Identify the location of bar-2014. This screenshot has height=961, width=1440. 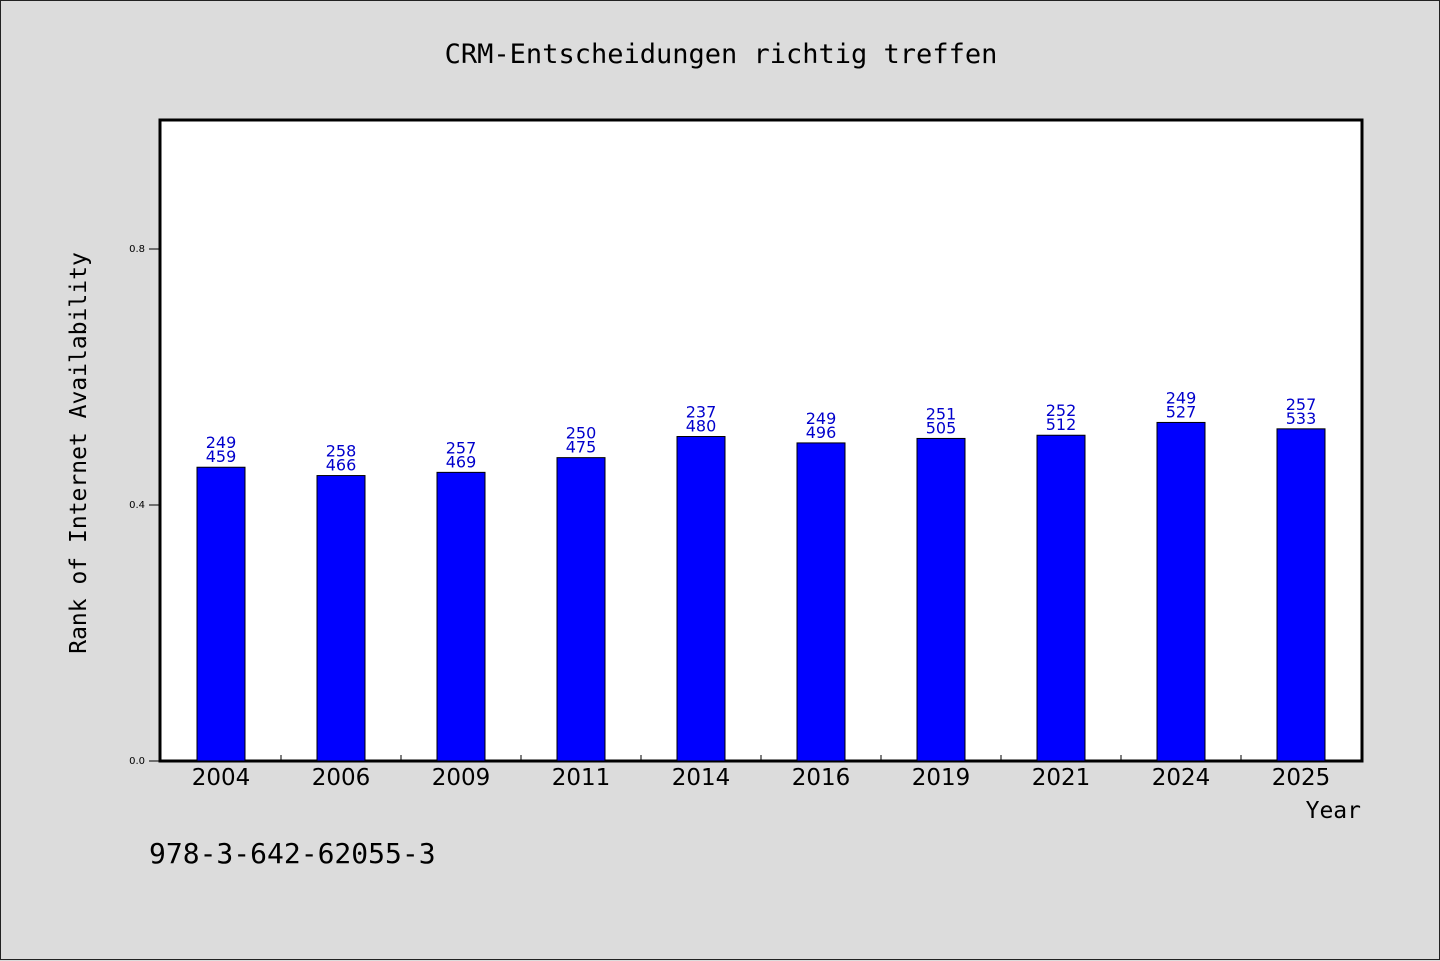
(701, 599).